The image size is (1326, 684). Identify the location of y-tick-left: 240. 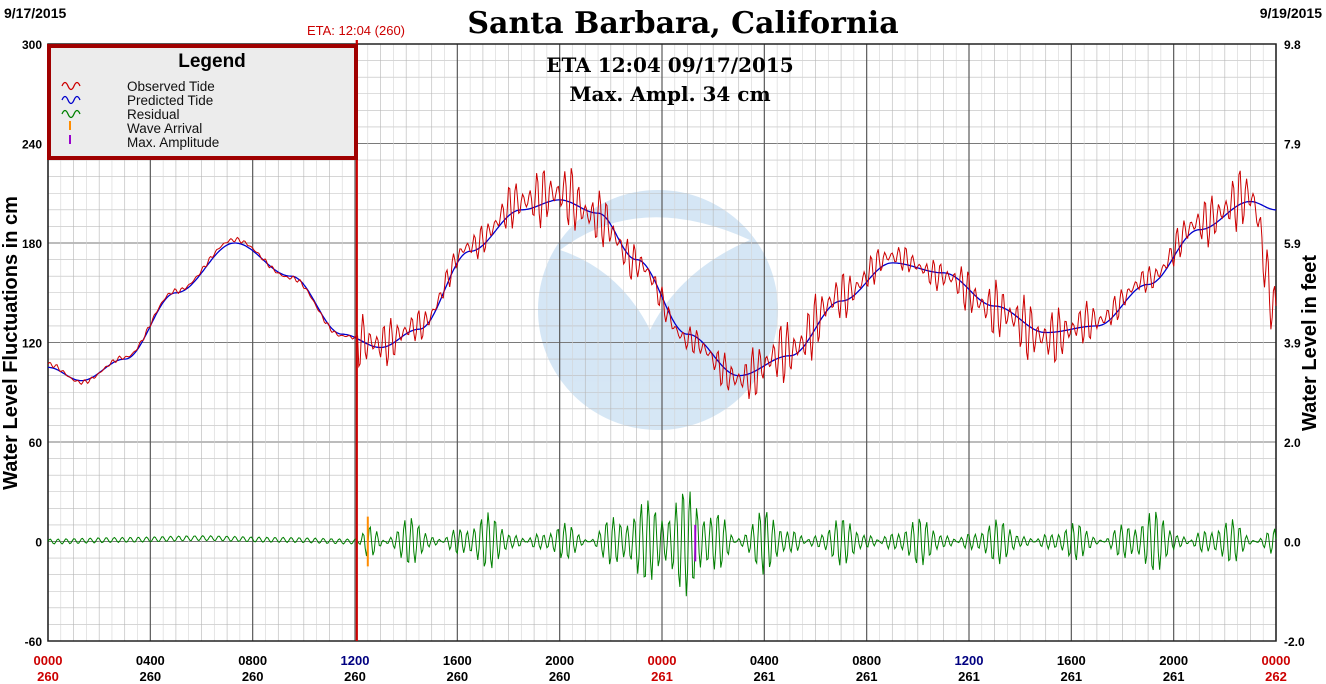
(32, 145).